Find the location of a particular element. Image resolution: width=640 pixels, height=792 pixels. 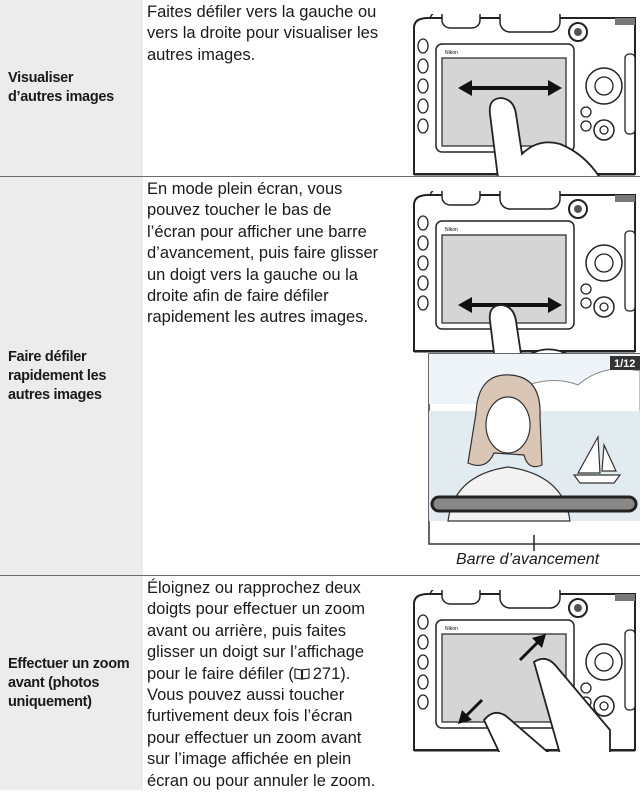

text-line: écran ou pour annuler le zoom. is located at coordinates (261, 780).